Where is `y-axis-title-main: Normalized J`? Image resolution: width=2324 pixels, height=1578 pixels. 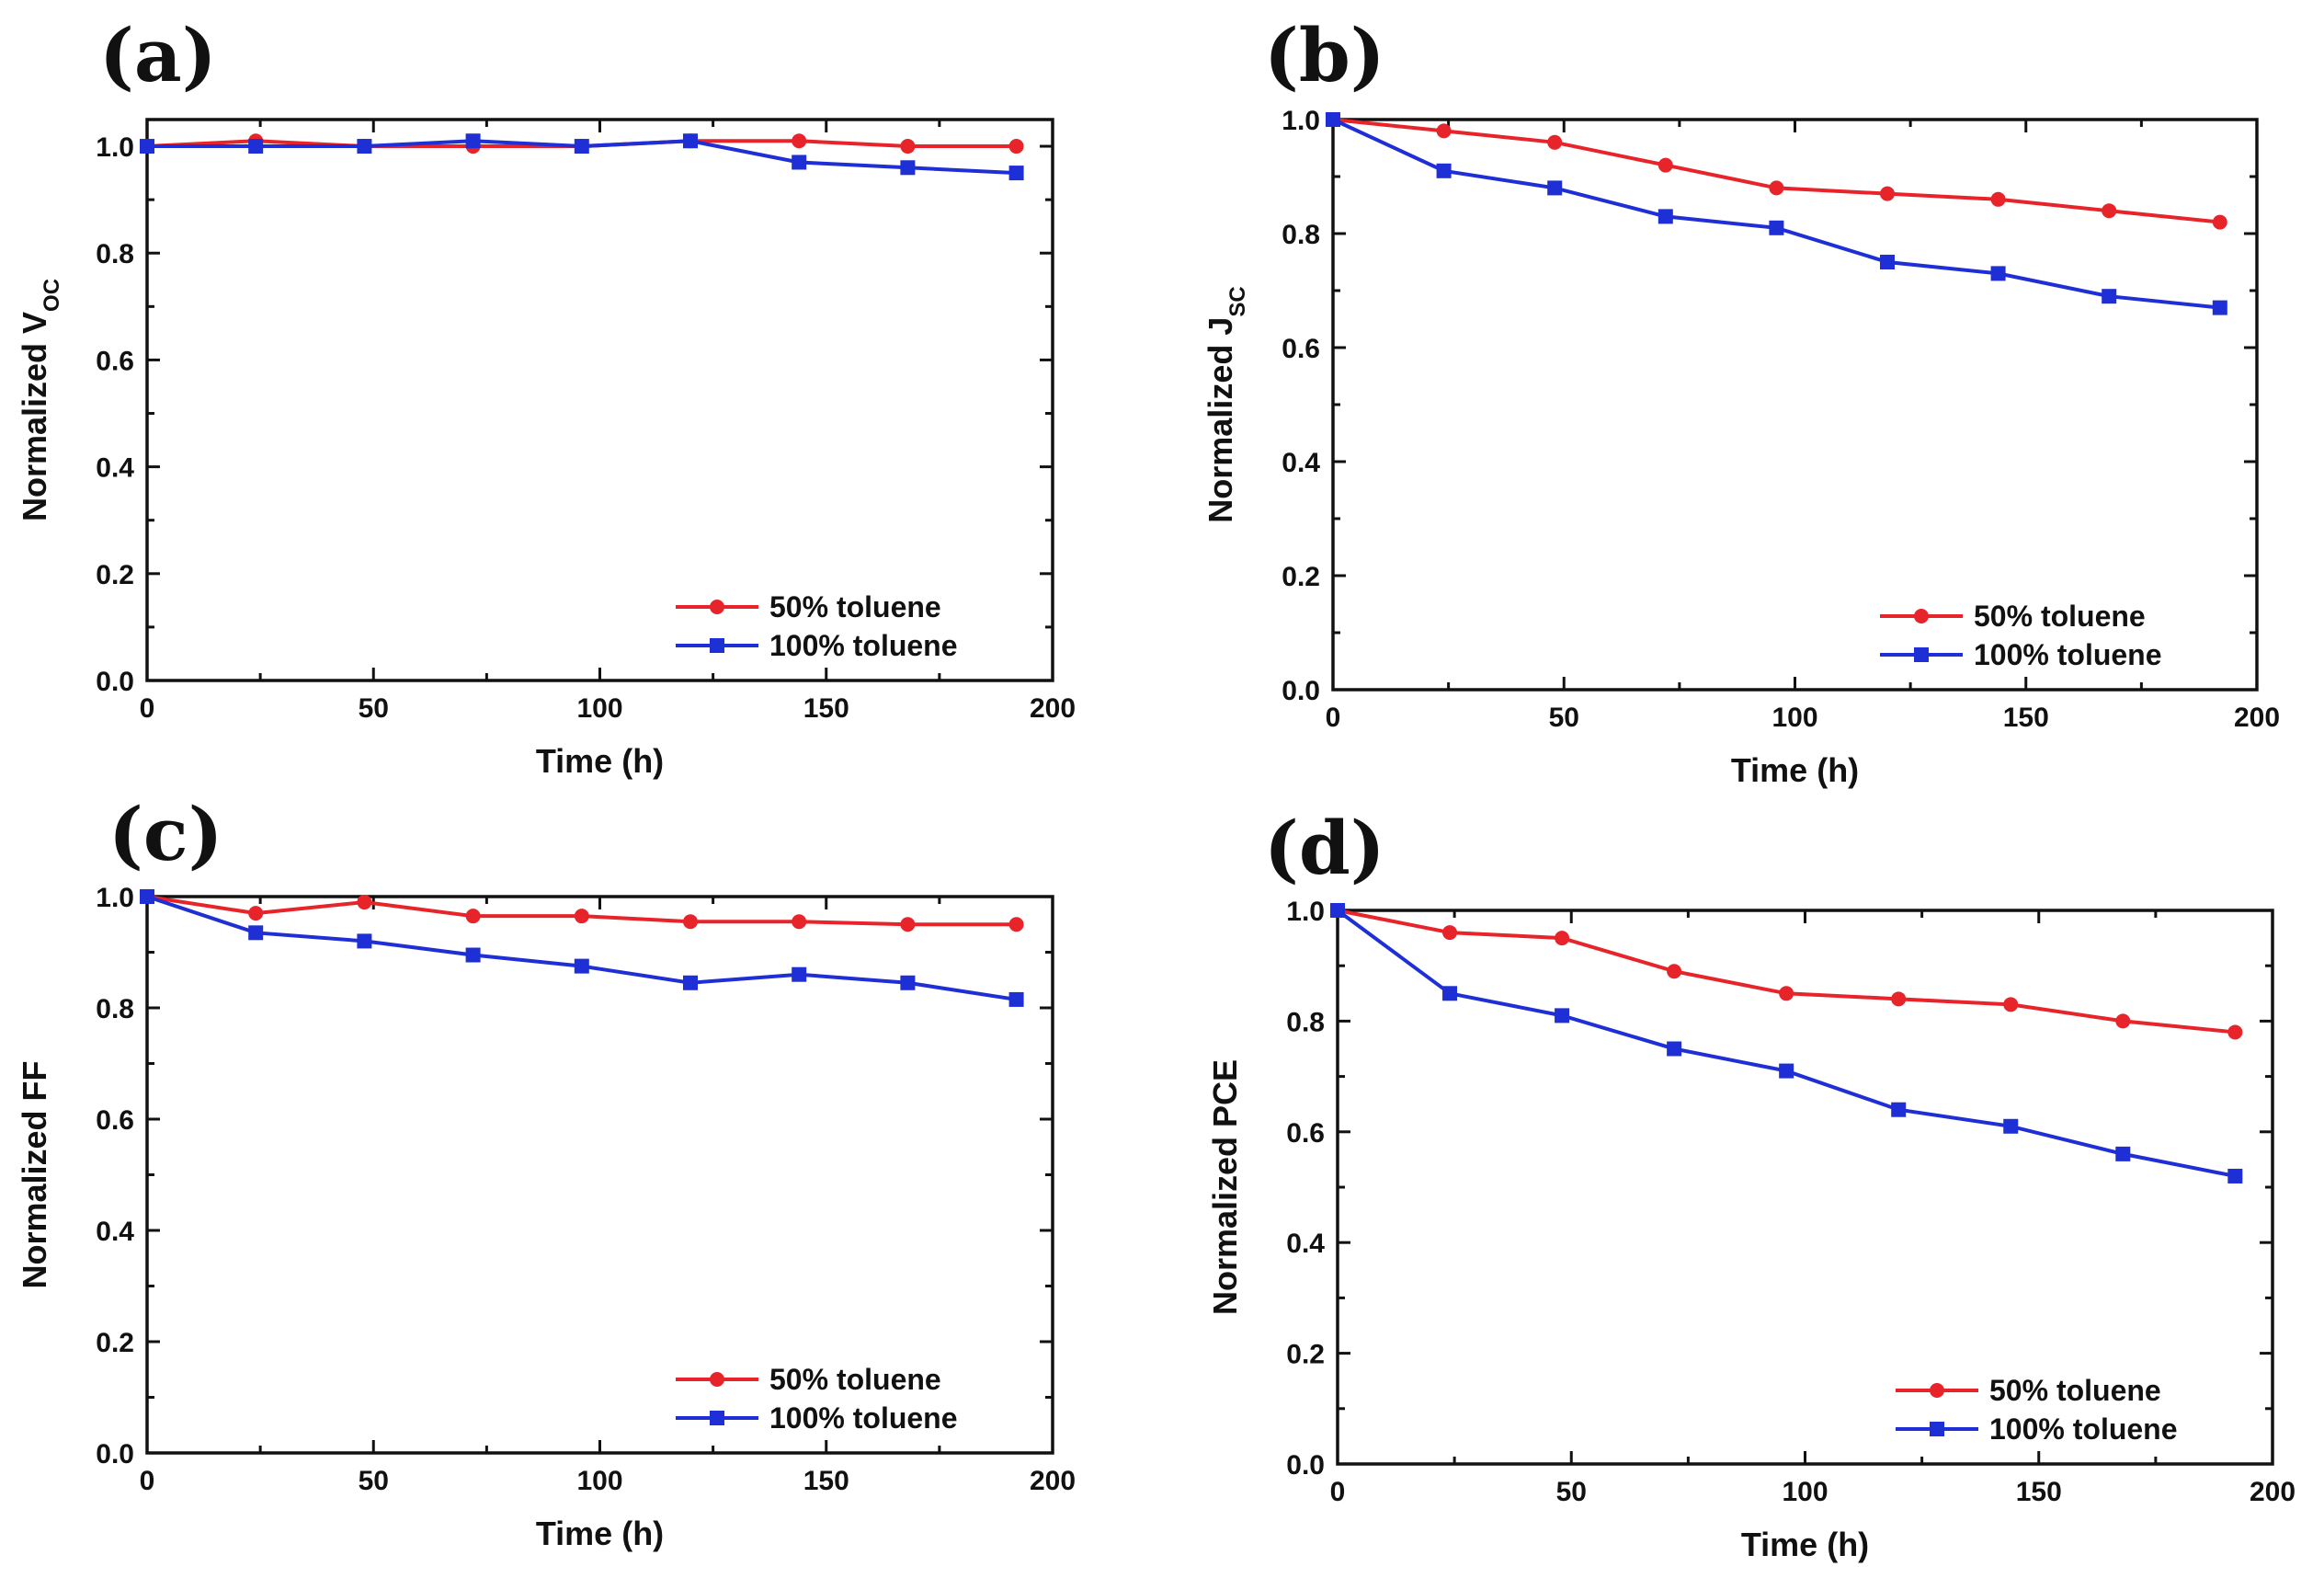 y-axis-title-main: Normalized J is located at coordinates (1220, 420).